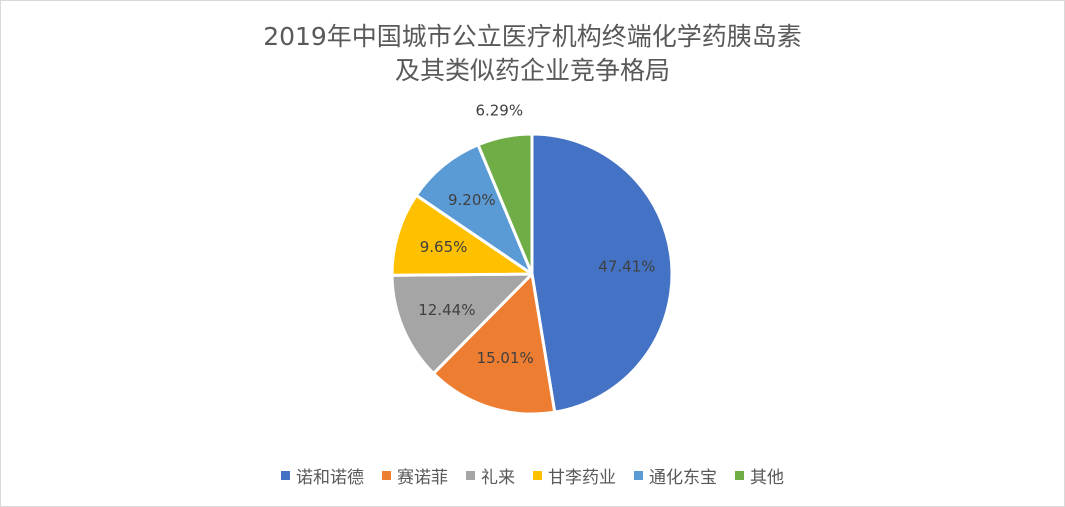 The image size is (1065, 507). Describe the element at coordinates (532, 36) in the screenshot. I see `chart-title-line-1: 2019年中国城市公立医疗机构终端化学药胰岛素` at that location.